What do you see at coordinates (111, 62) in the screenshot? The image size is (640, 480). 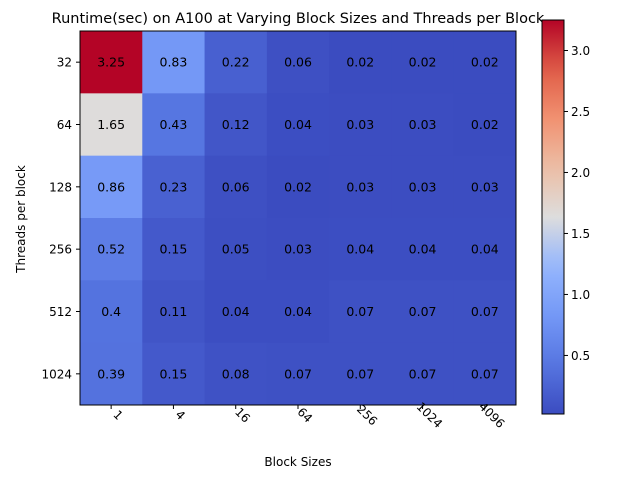 I see `cell-value-label: 3.25` at bounding box center [111, 62].